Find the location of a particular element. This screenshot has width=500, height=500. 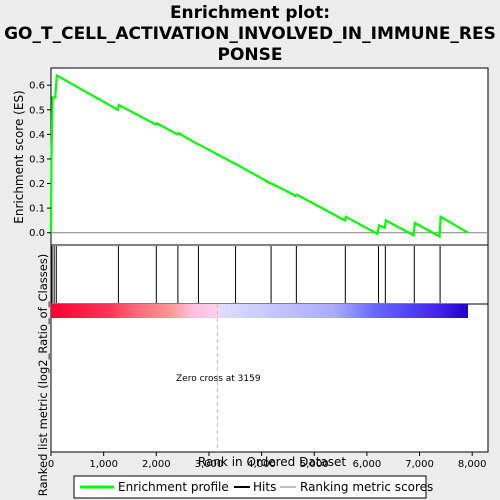

y-tick-label: 0.0 is located at coordinates (37, 233).